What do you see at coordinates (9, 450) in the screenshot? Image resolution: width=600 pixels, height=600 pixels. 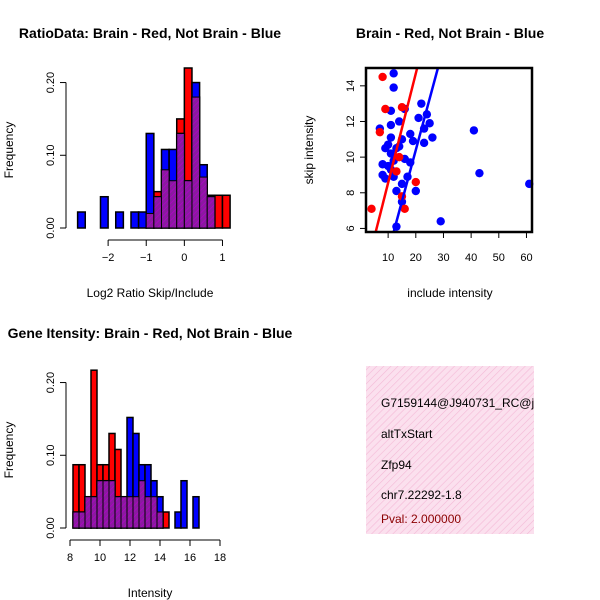 I see `intensity-histogram-ylabel: Frequency` at bounding box center [9, 450].